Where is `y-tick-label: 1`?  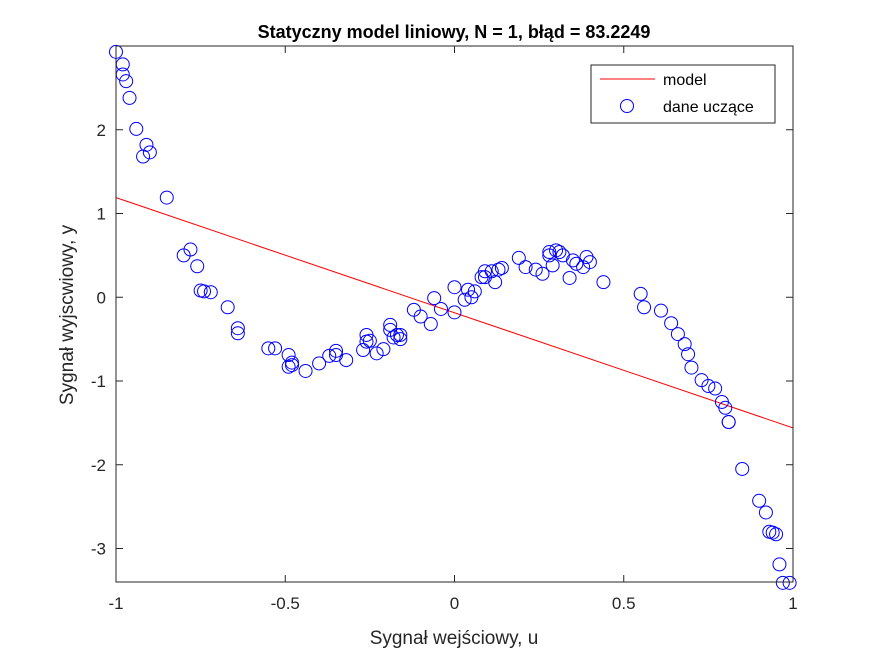 y-tick-label: 1 is located at coordinates (101, 214).